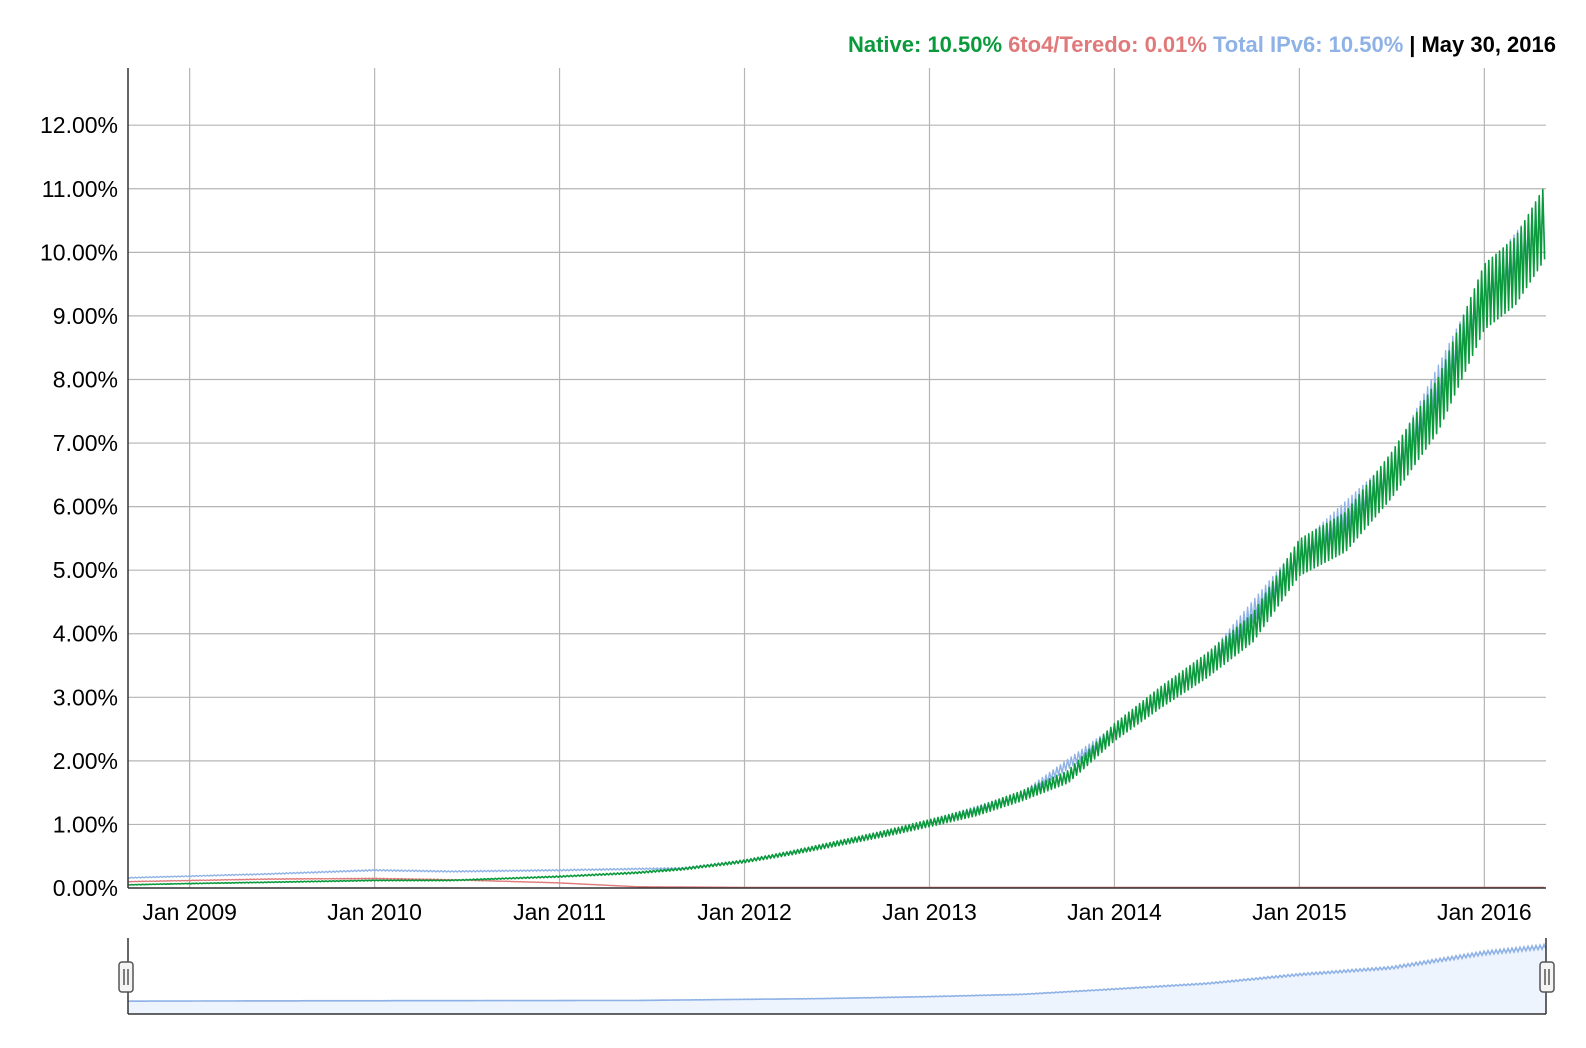 The width and height of the screenshot is (1586, 1048). Describe the element at coordinates (374, 912) in the screenshot. I see `x-tick-label: Jan 2010` at that location.